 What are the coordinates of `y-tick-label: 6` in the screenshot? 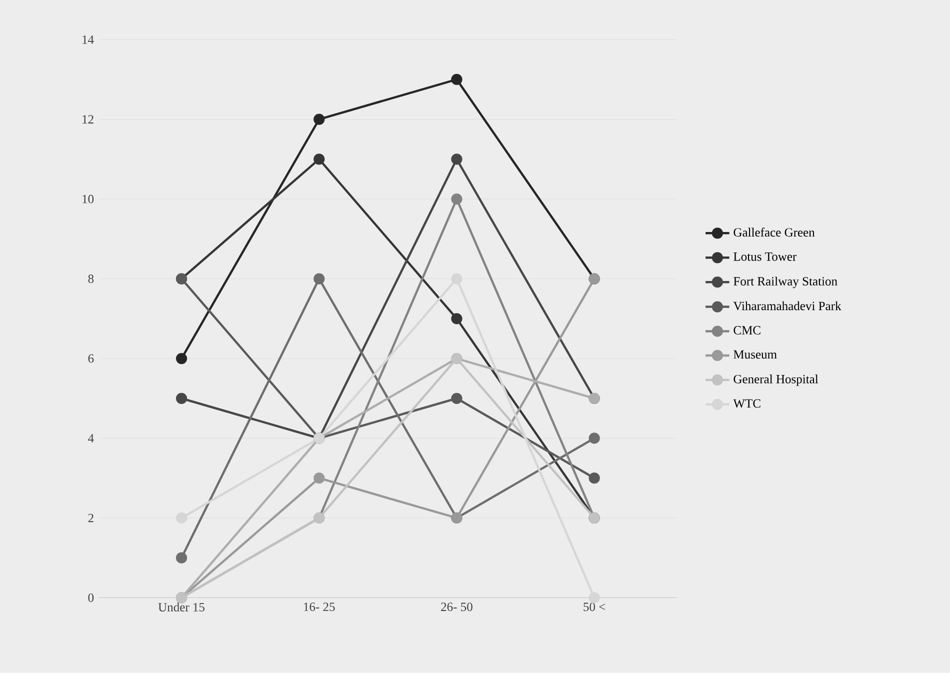 It's located at (91, 358).